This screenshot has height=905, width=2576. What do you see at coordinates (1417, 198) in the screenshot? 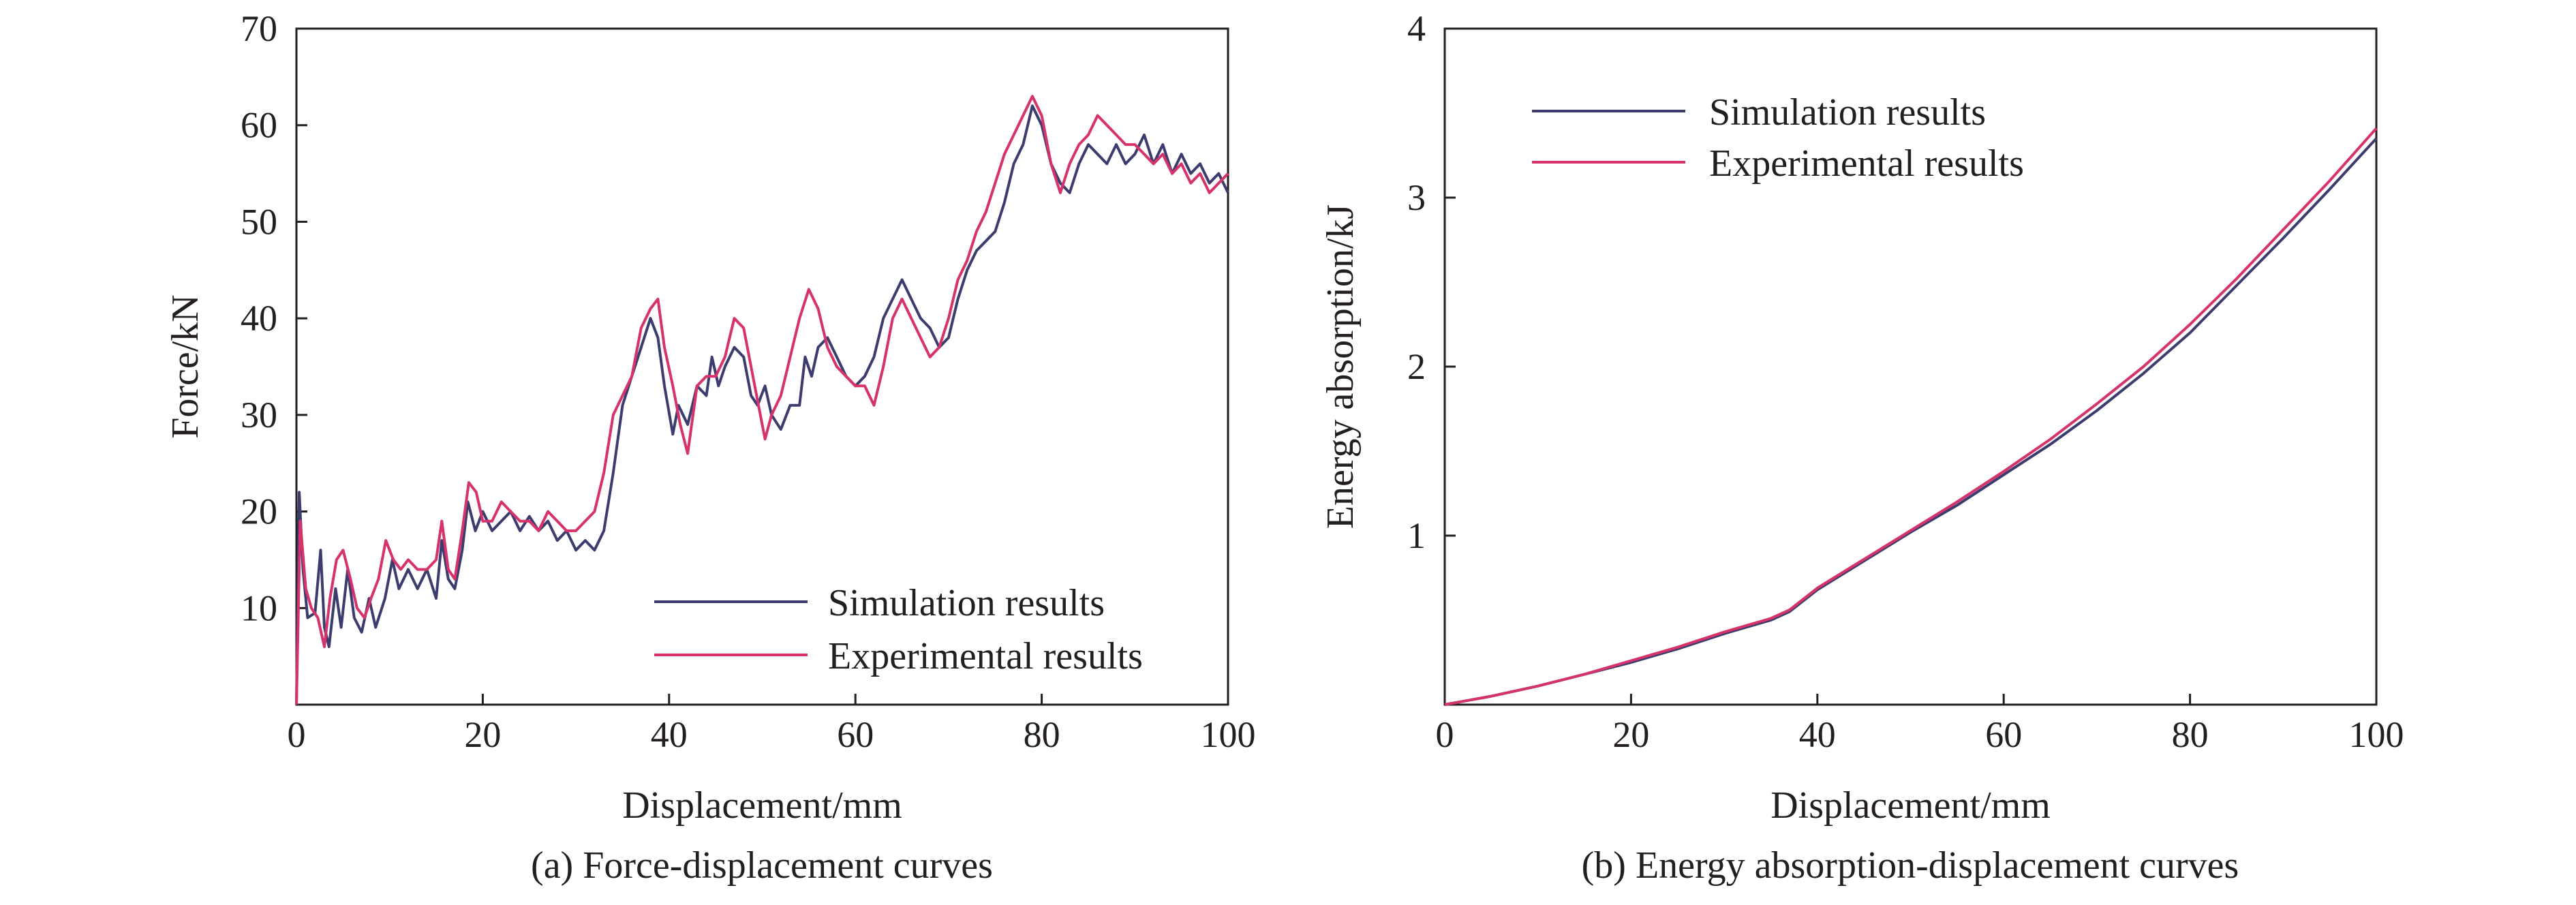
I see `y-tick-label: 3` at bounding box center [1417, 198].